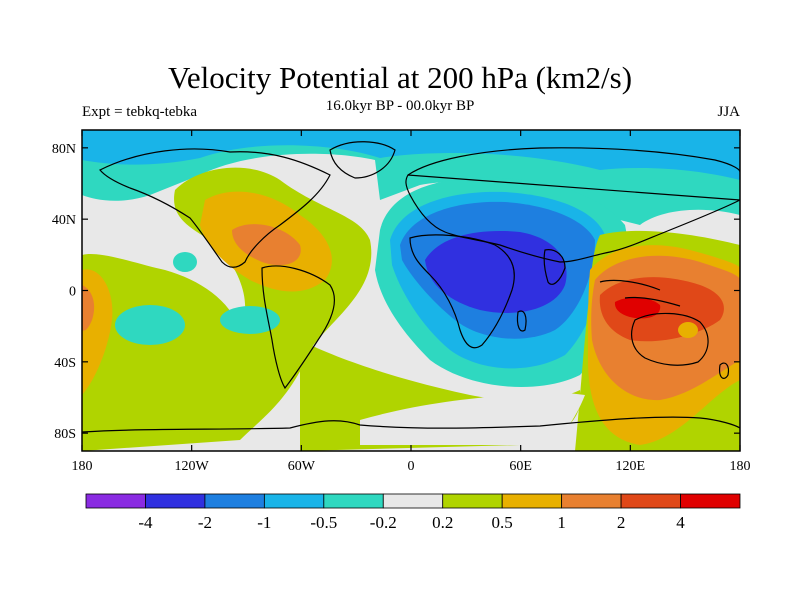 The image size is (800, 600). What do you see at coordinates (298, 327) in the screenshot?
I see `coast-south-america` at bounding box center [298, 327].